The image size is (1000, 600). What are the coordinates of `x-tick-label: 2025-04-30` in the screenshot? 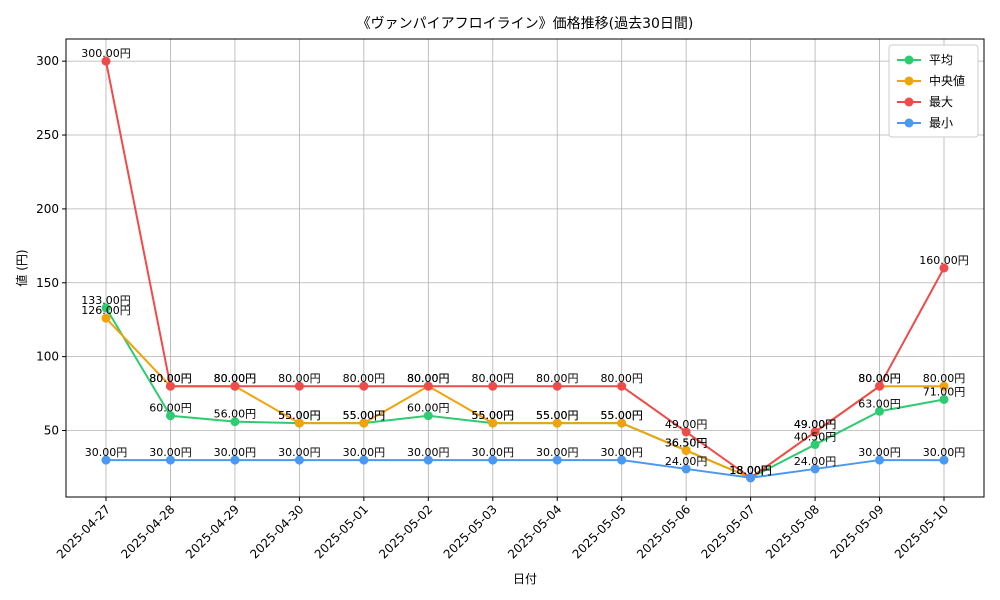 It's located at (276, 531).